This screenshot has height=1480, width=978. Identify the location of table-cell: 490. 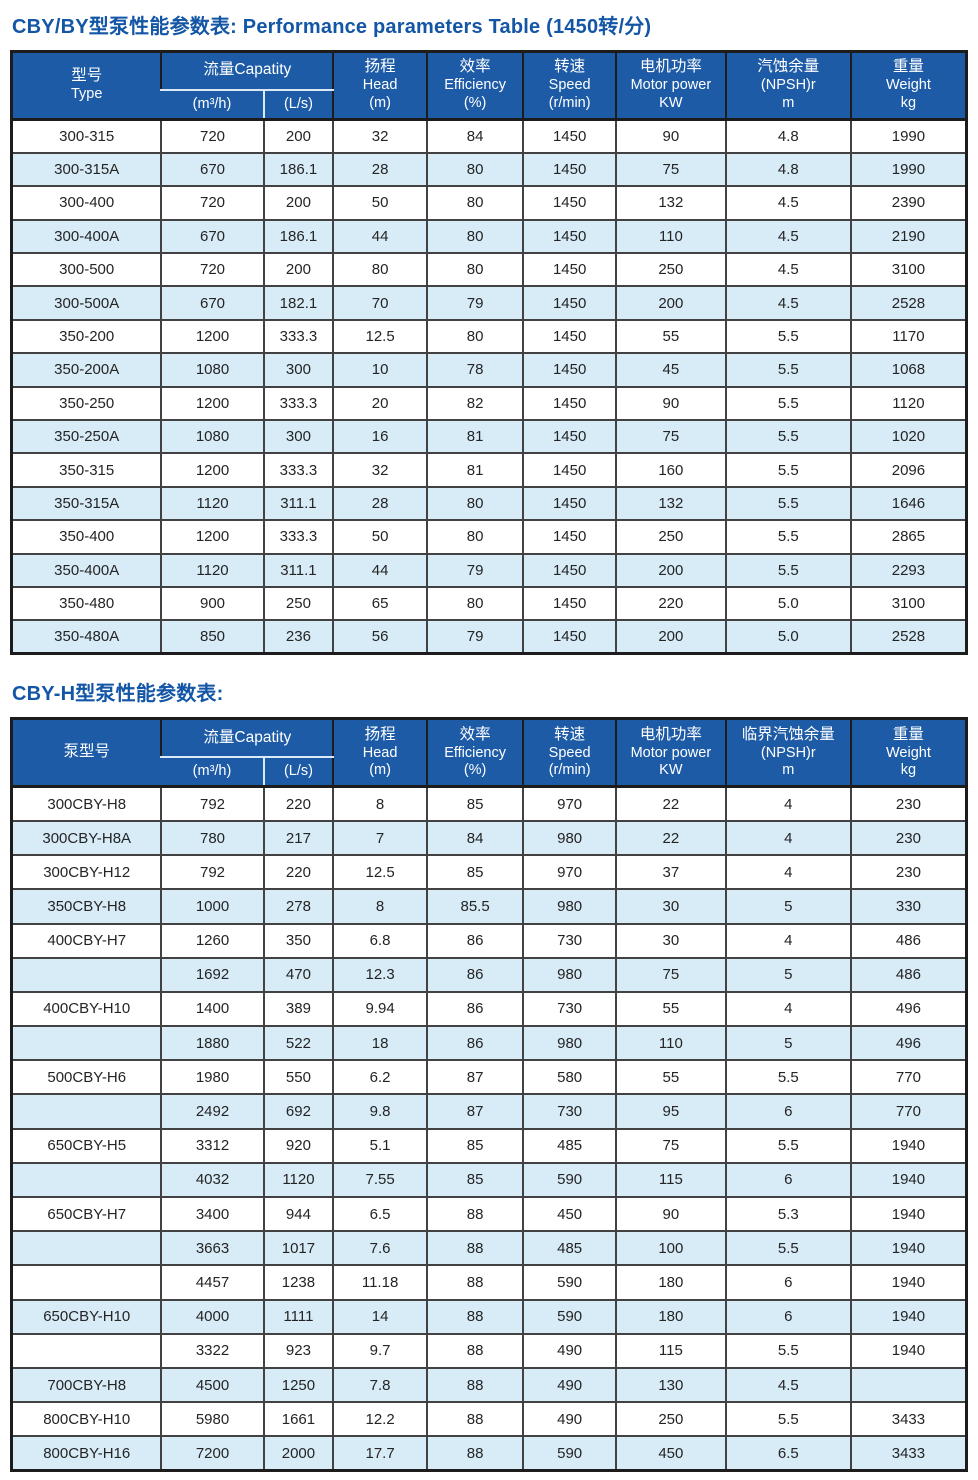
(569, 1385).